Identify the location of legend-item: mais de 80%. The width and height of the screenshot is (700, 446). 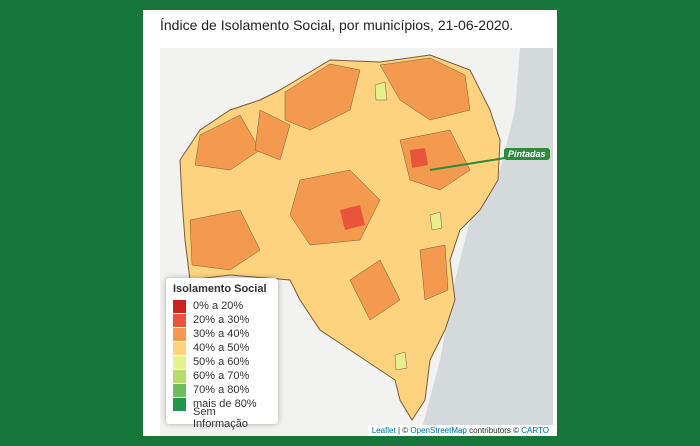
(222, 404).